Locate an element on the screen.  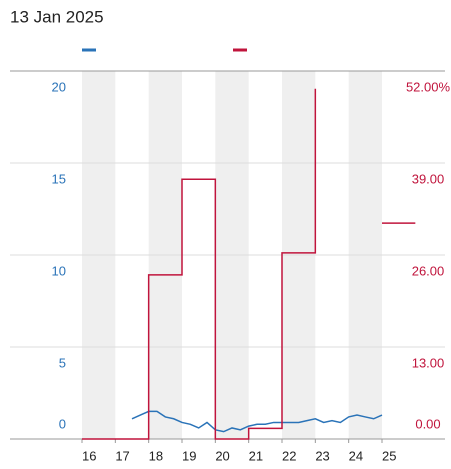
x-tick-label: 23 is located at coordinates (322, 455).